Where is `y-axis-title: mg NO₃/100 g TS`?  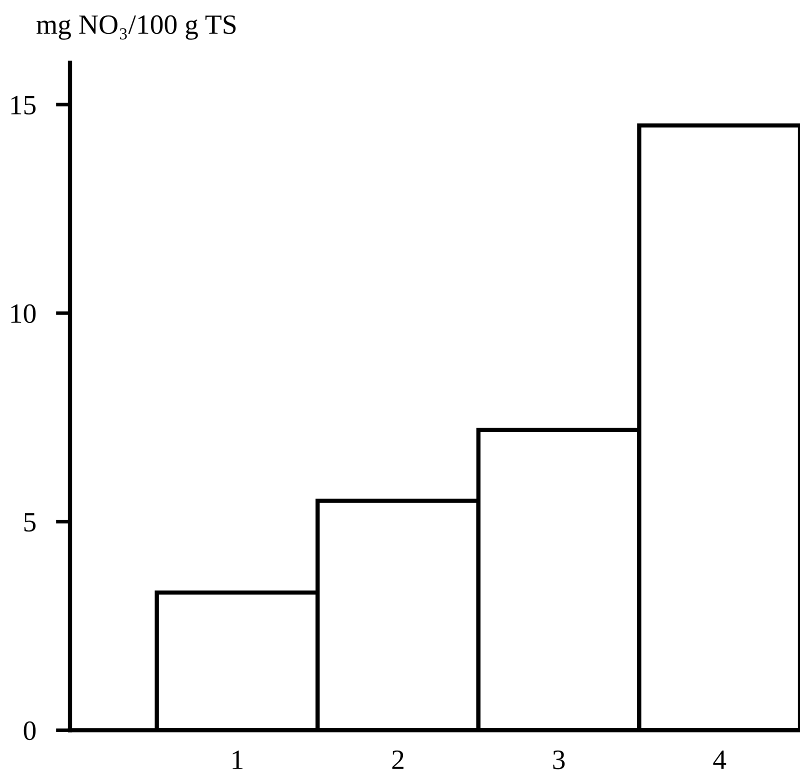
y-axis-title: mg NO₃/100 g TS is located at coordinates (136, 27).